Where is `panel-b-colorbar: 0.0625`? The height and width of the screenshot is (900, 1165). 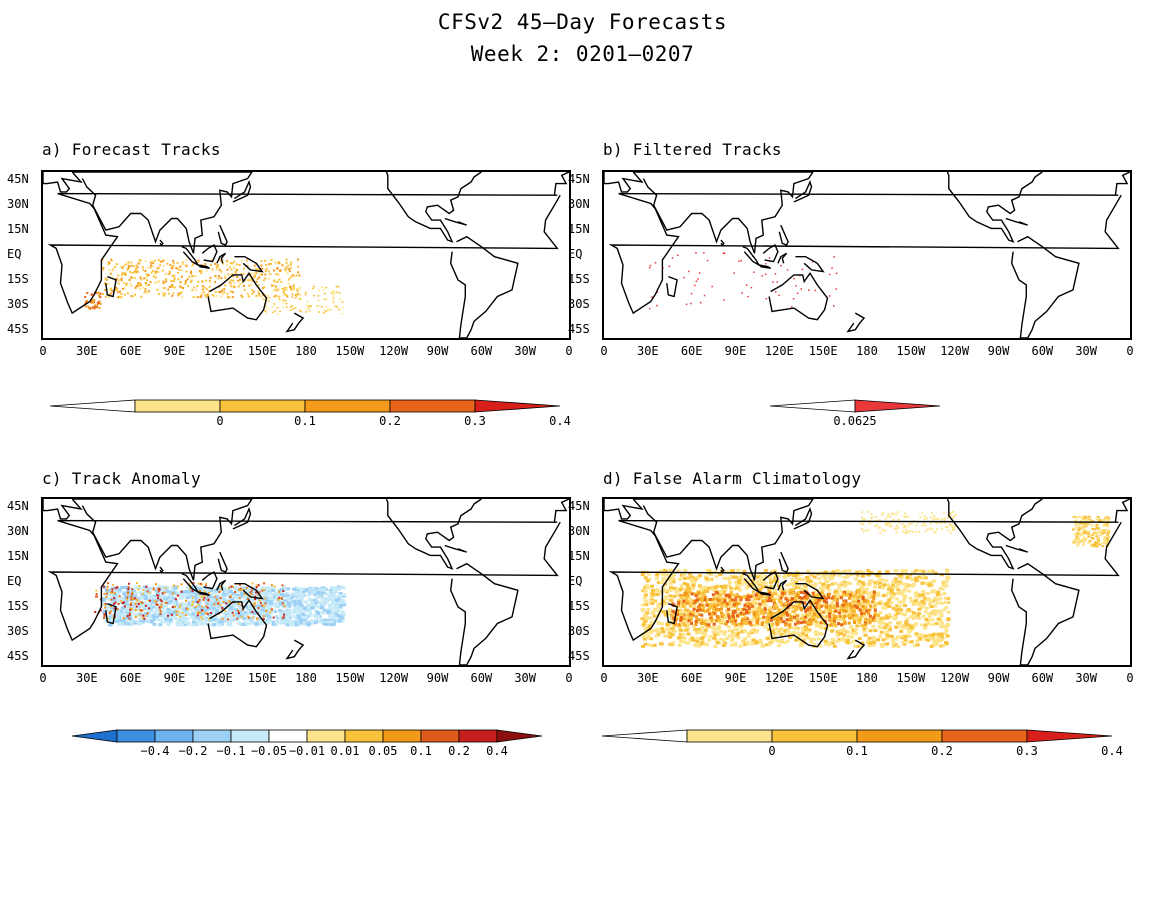
panel-b-colorbar: 0.0625 is located at coordinates (855, 413).